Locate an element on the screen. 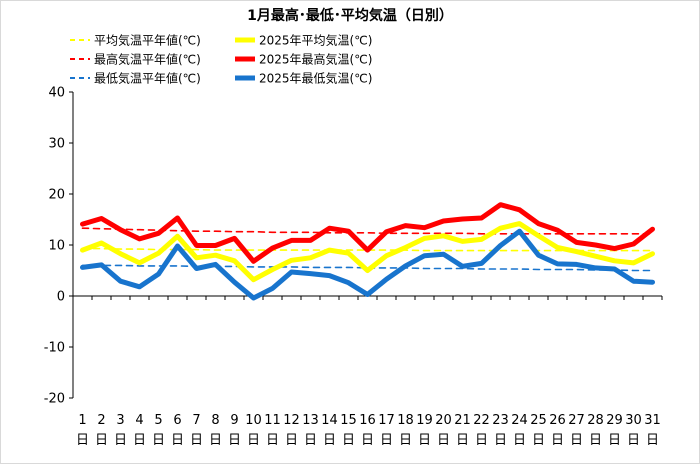 The image size is (700, 464). x-tick-label: 18 日 is located at coordinates (405, 430).